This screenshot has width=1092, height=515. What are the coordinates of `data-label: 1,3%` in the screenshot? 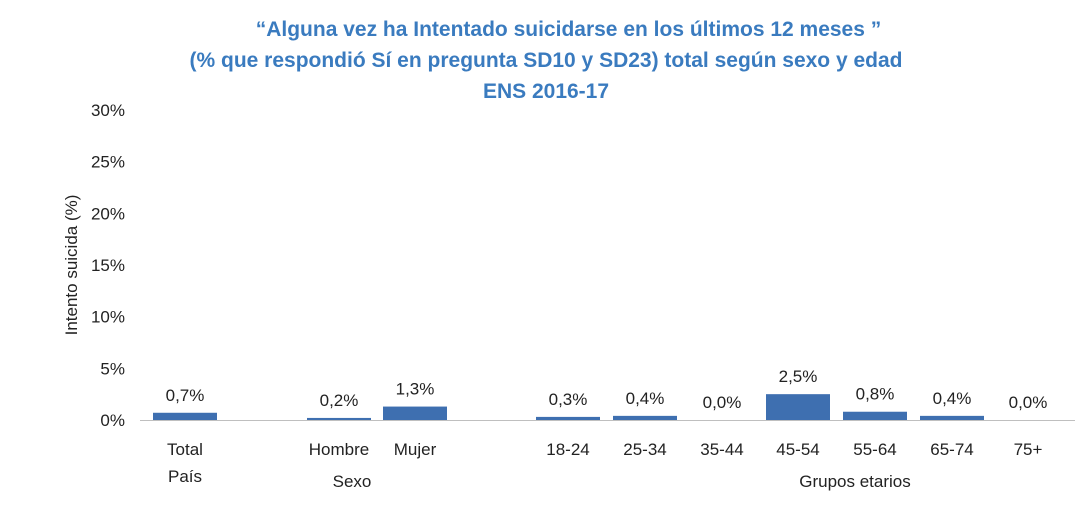 It's located at (415, 389).